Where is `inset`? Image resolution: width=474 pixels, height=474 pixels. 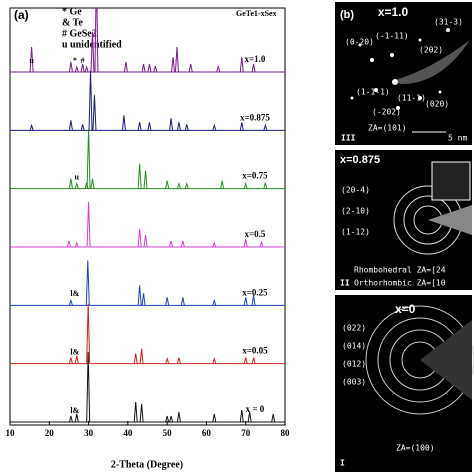
inset is located at coordinates (451, 181).